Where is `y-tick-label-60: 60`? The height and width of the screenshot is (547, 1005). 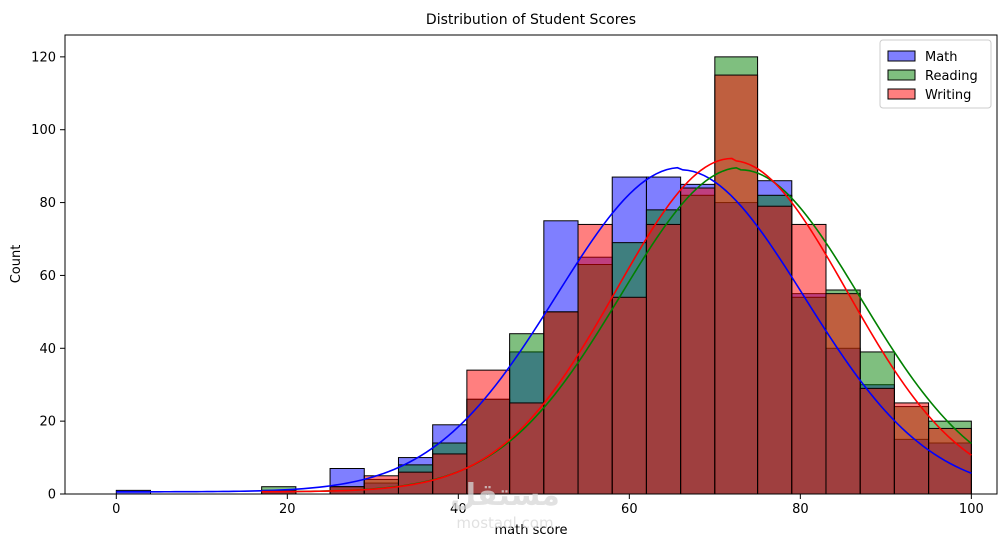 y-tick-label-60: 60 is located at coordinates (47, 276).